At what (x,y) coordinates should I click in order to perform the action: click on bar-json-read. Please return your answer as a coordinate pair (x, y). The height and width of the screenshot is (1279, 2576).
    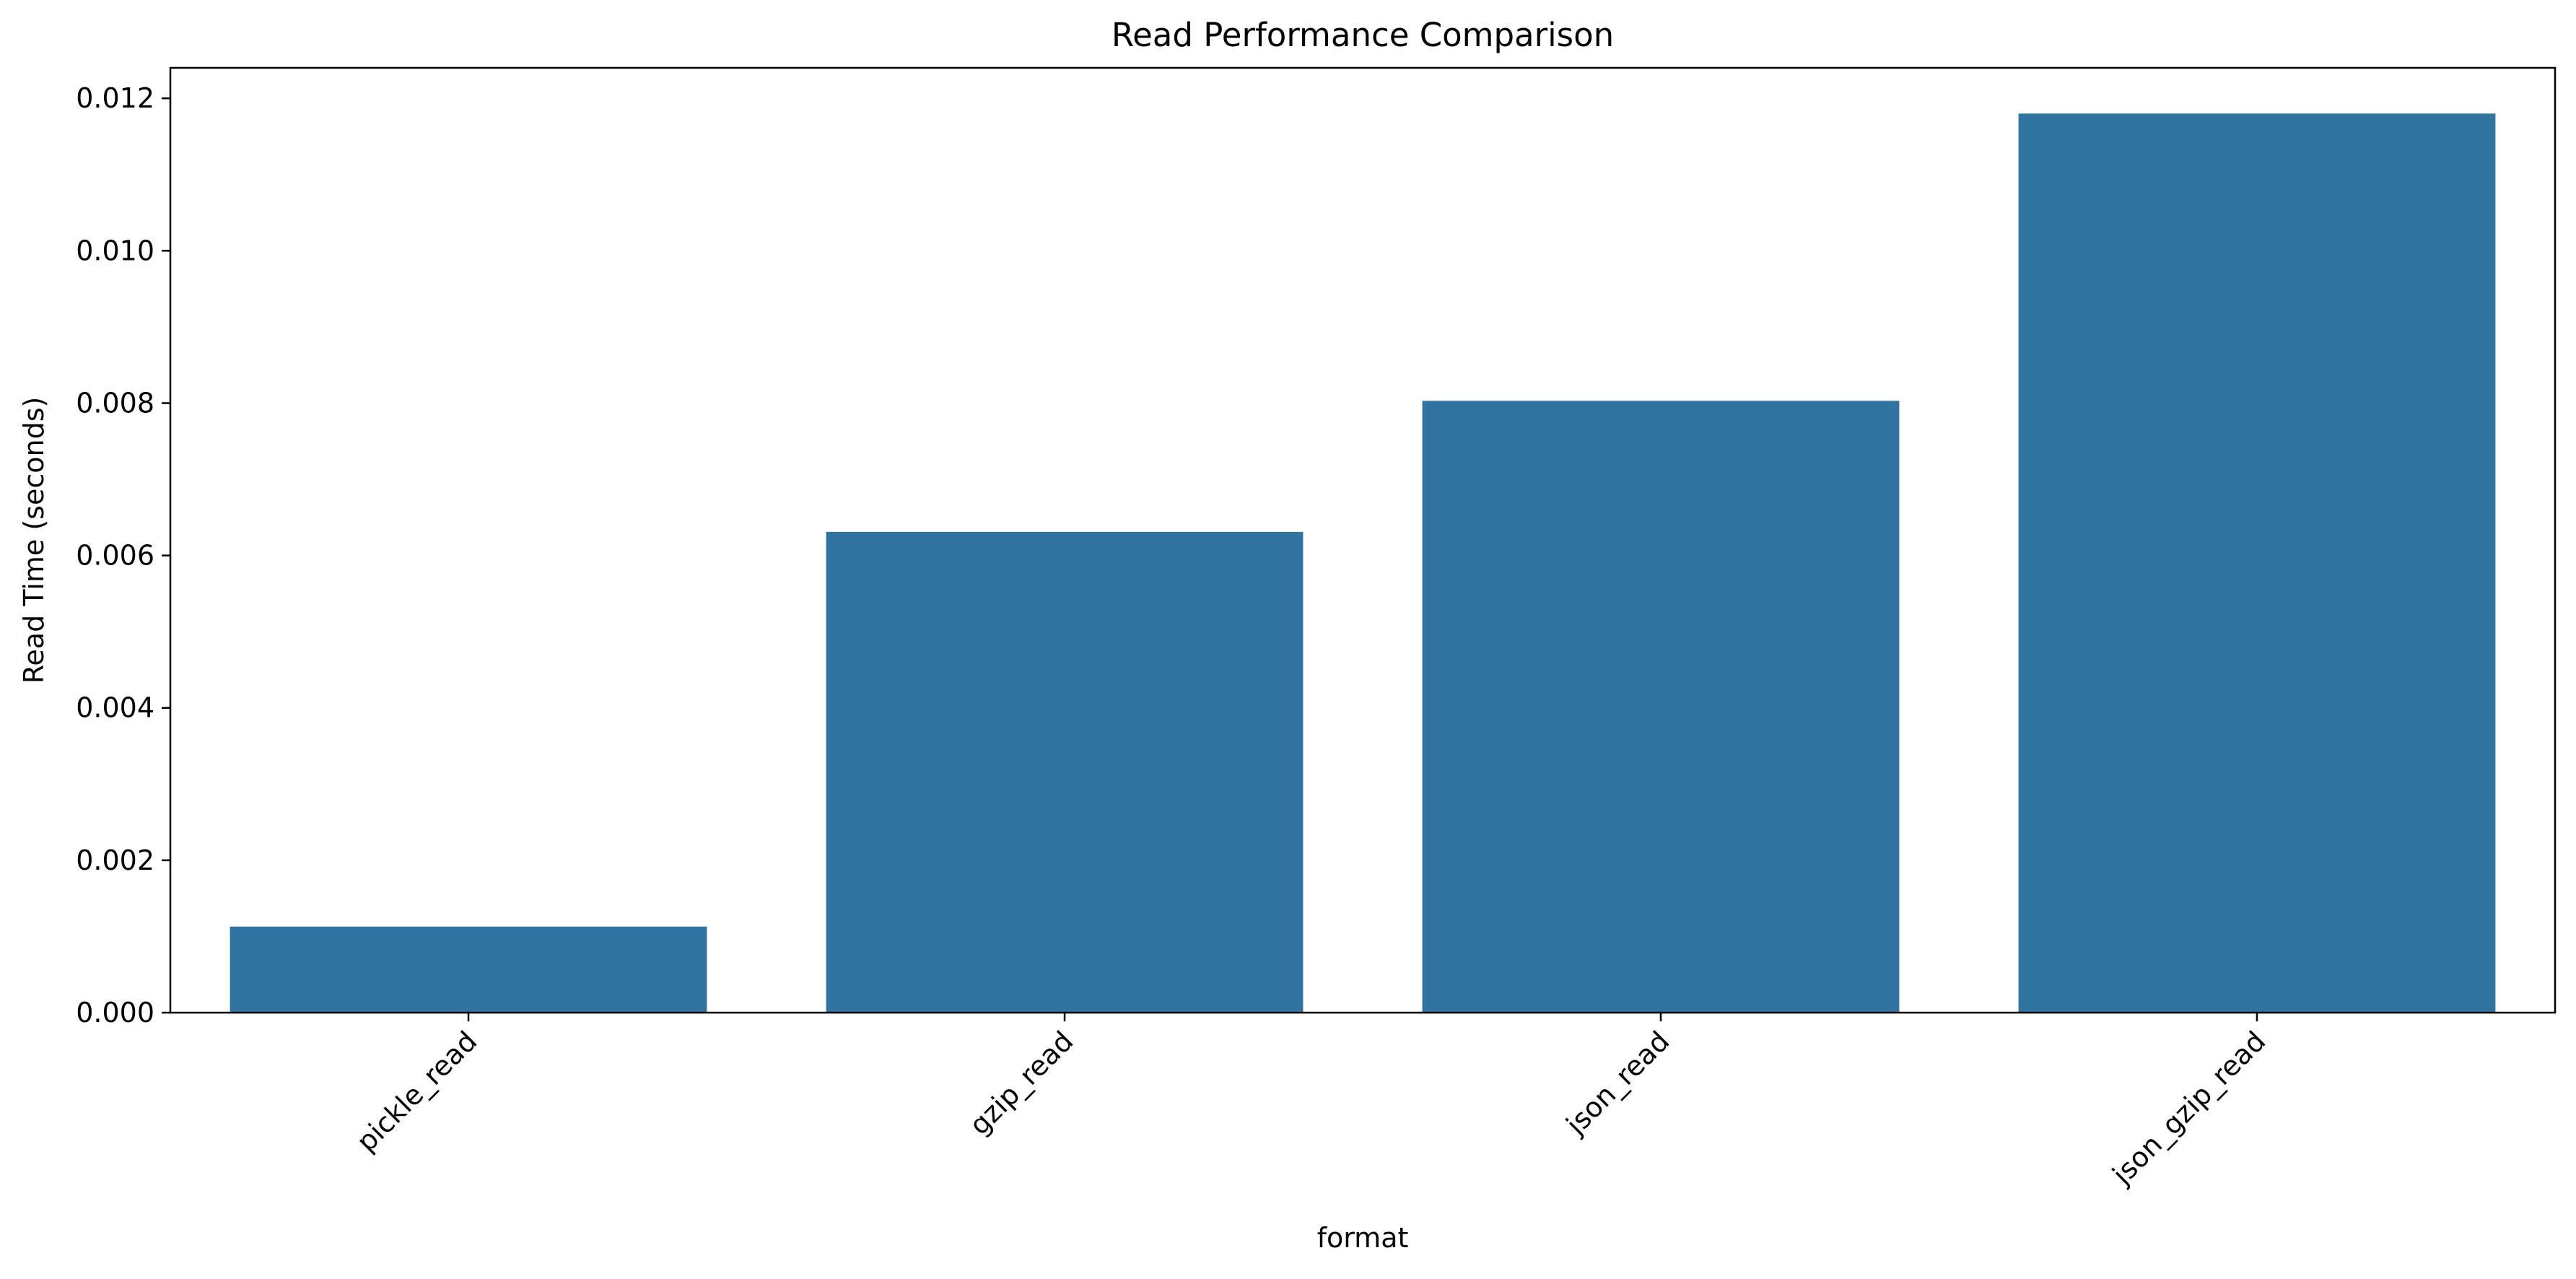
    Looking at the image, I should click on (1661, 707).